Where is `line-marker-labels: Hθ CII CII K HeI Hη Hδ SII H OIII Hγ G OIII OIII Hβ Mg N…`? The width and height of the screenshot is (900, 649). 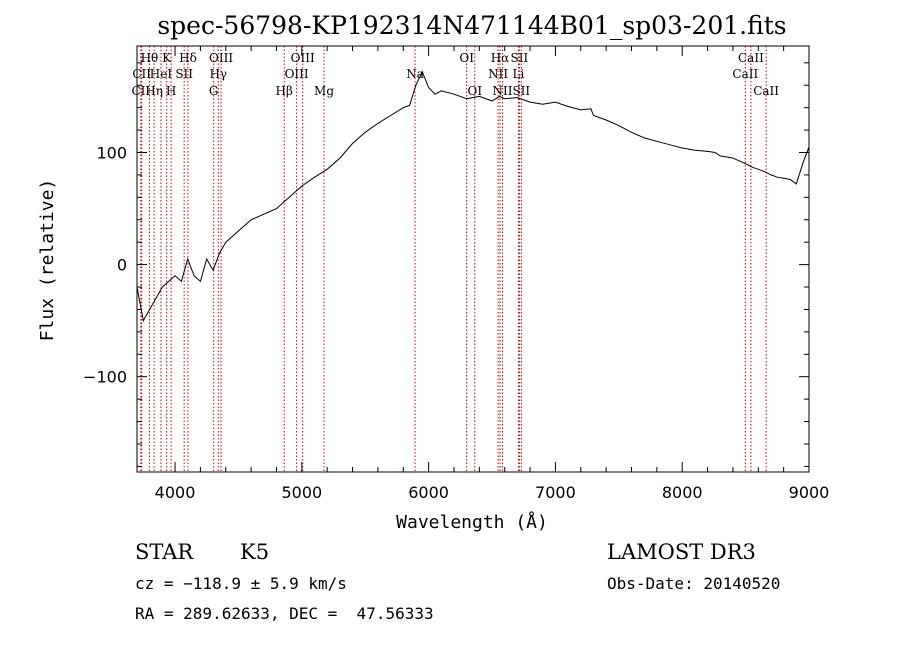
line-marker-labels: Hθ CII CII K HeI Hη Hδ SII H OIII Hγ G OIII OIII Hβ Mg N… is located at coordinates (455, 74).